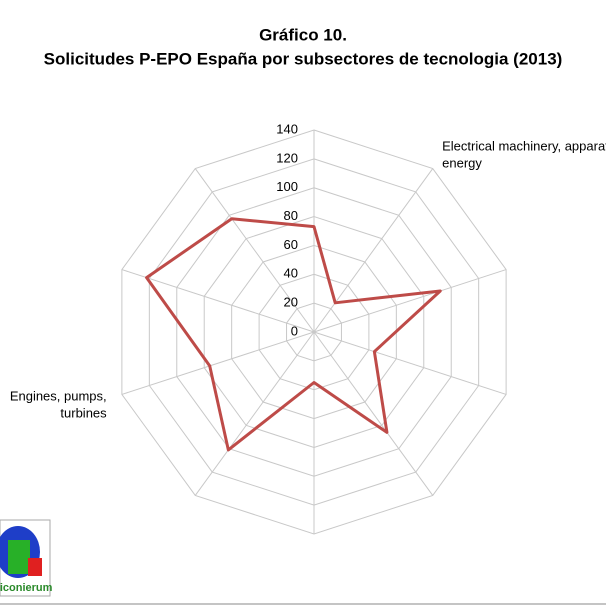 The width and height of the screenshot is (606, 606). Describe the element at coordinates (26, 588) in the screenshot. I see `logo-text: Oficonierum` at that location.